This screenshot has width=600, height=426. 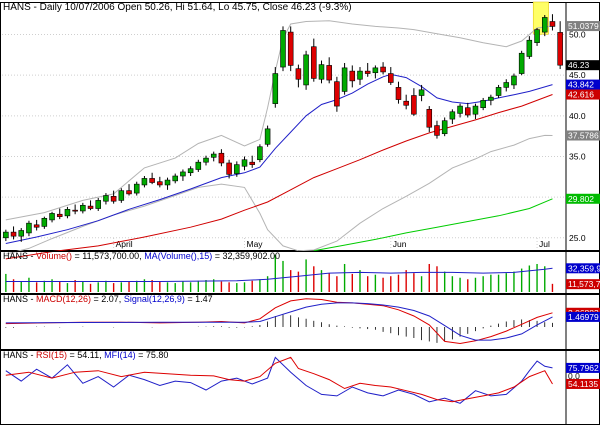 I want to click on value-label: 32,359,90, so click(x=584, y=268).